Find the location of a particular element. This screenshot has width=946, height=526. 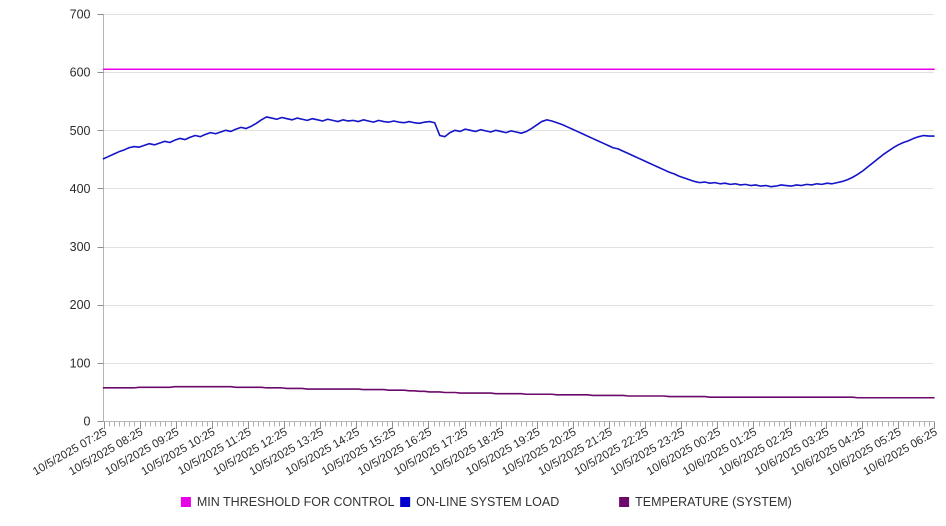

y-tick-label: 500 is located at coordinates (80, 131).